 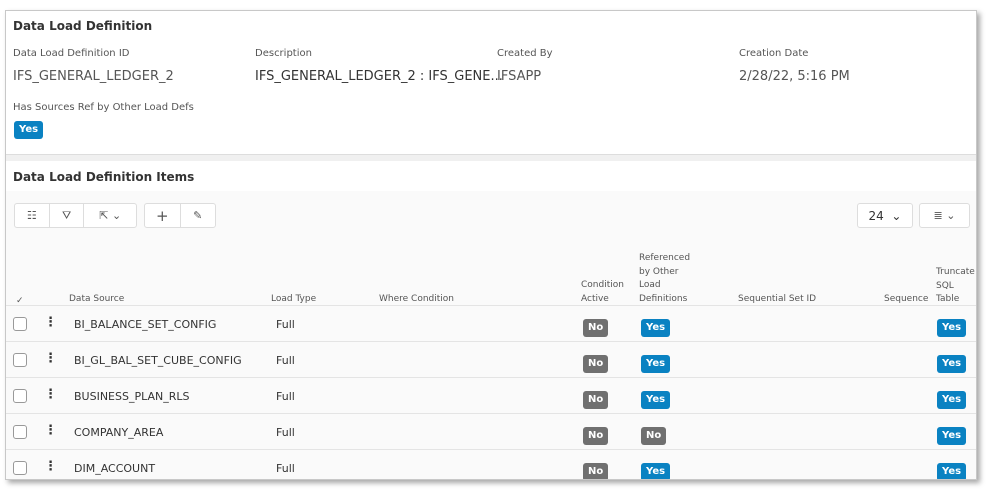 I want to click on data-source-cell: BUSINESS_PLAN_RLS, so click(x=132, y=396).